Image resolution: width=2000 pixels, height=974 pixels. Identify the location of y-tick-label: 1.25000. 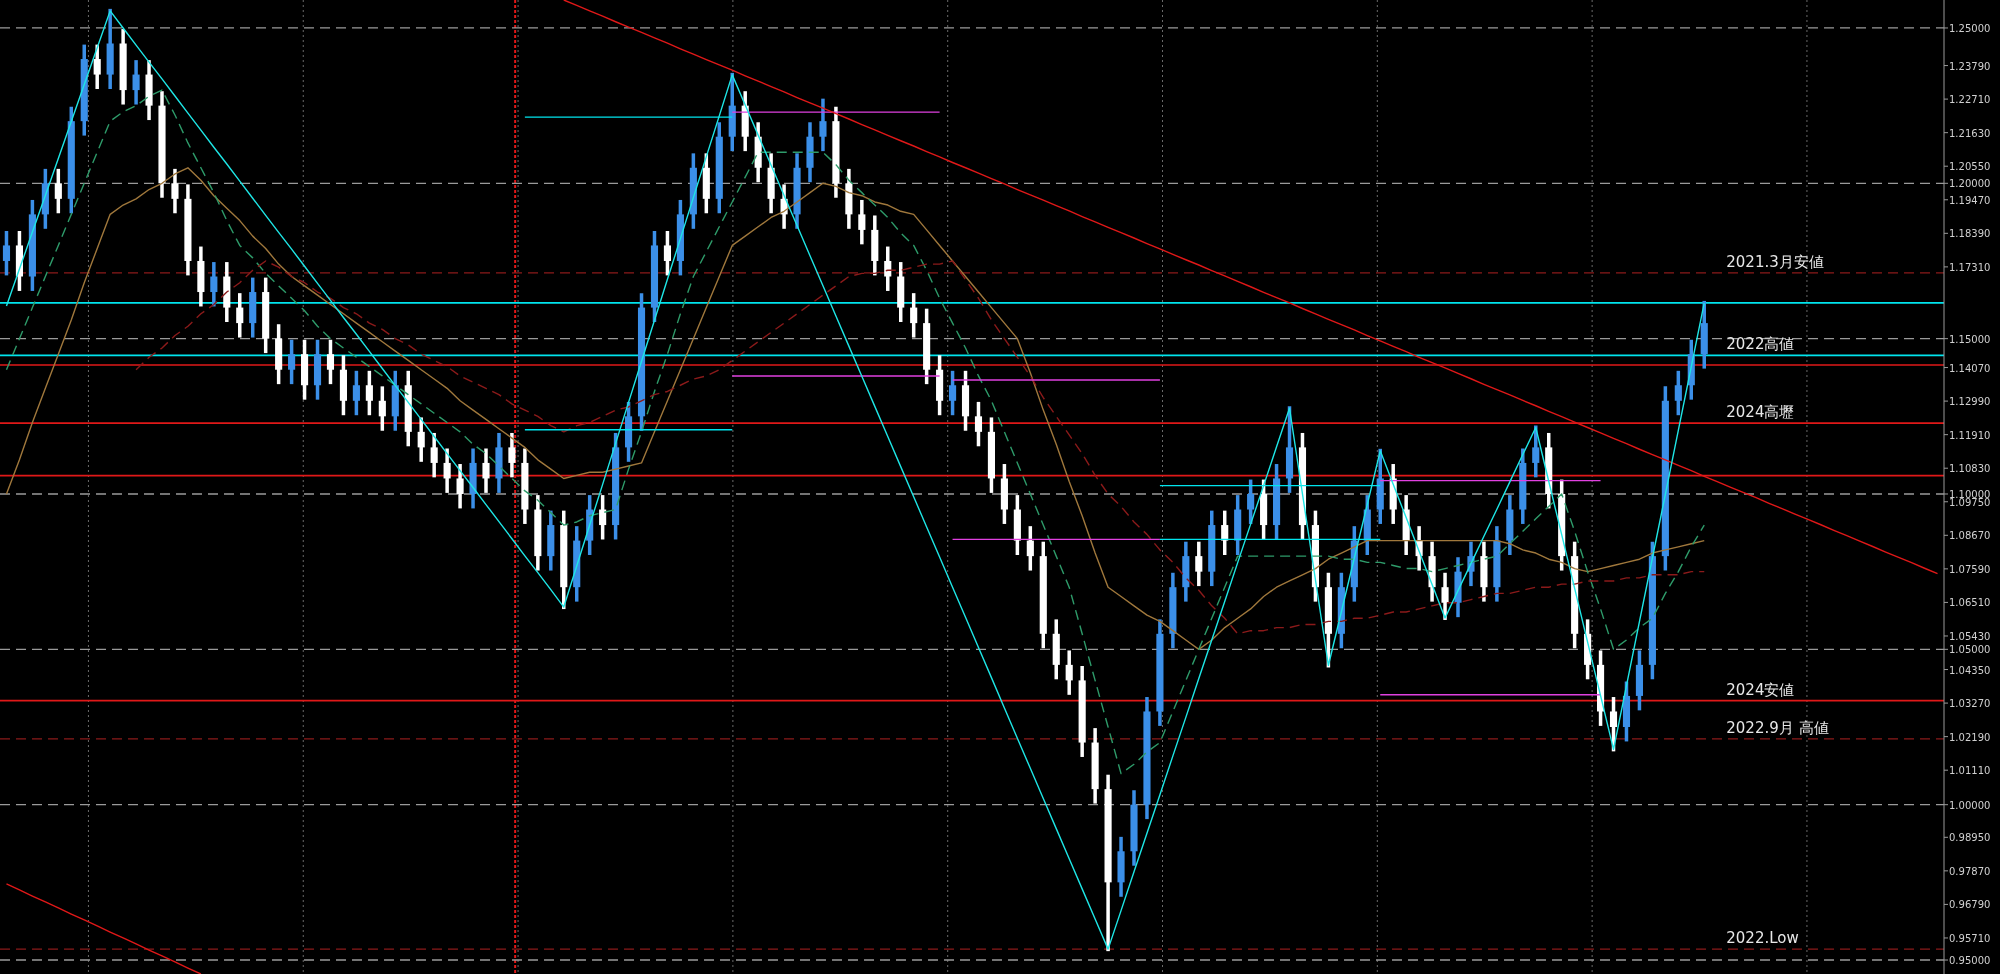
(1970, 28).